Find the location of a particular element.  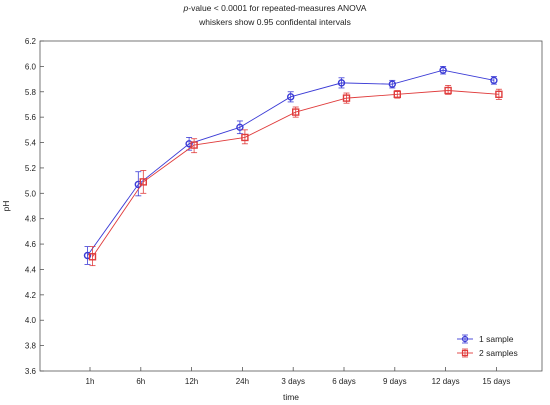

x-tick-label: 12 days is located at coordinates (446, 381).